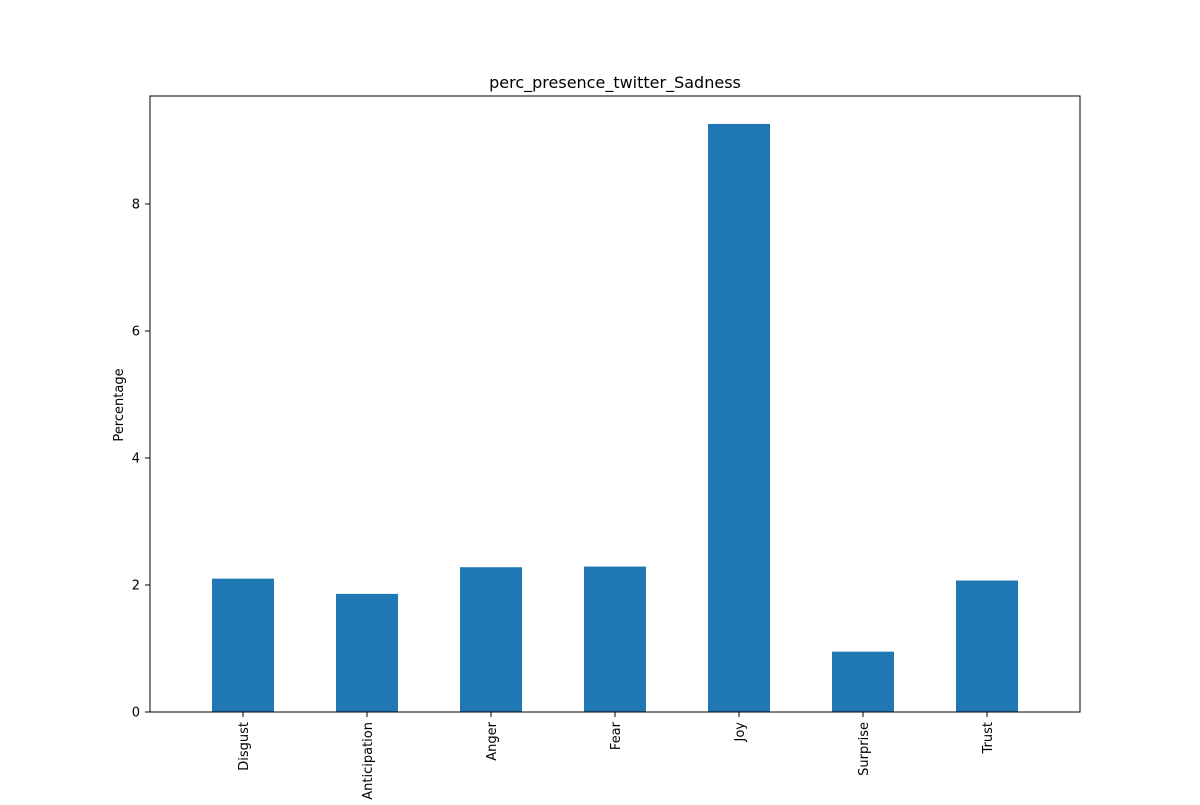 The image size is (1200, 805). What do you see at coordinates (615, 83) in the screenshot?
I see `chart-title: perc_presence_twitter_Sadness` at bounding box center [615, 83].